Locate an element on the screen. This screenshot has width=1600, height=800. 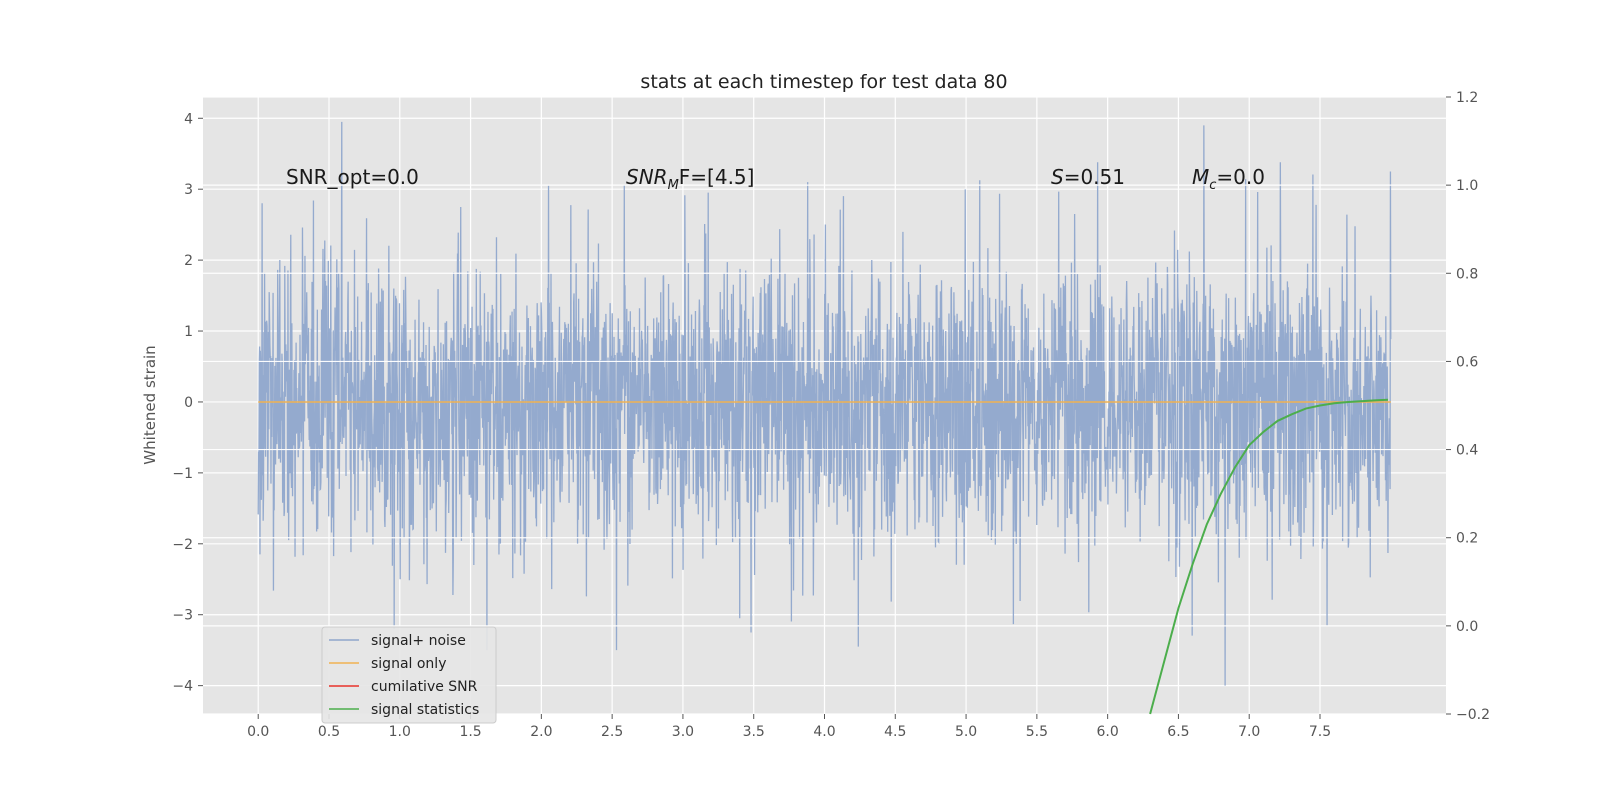
x-tick-label: 7.0 is located at coordinates (1249, 732).